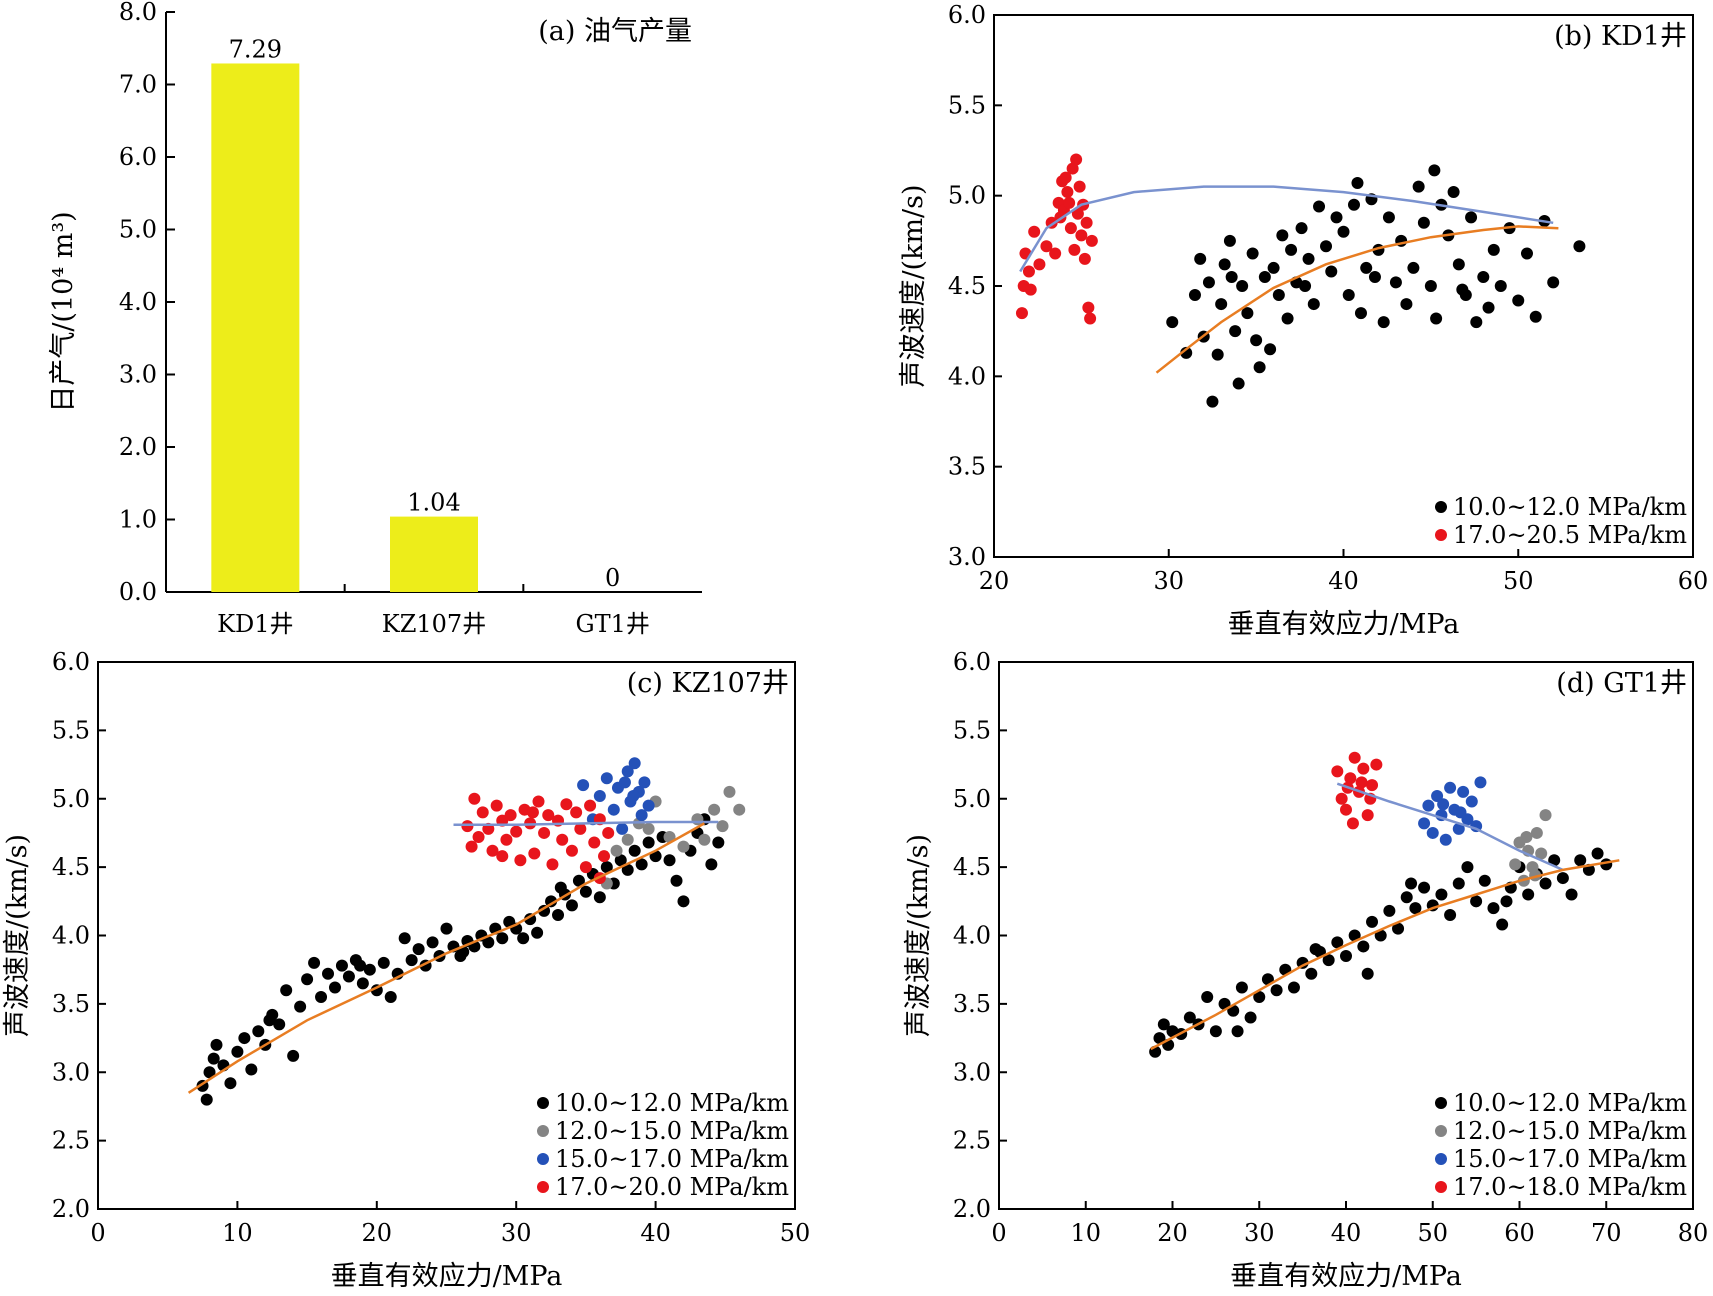 Image resolution: width=1713 pixels, height=1296 pixels. I want to click on legend-label: 15.0~17.0 MPa/km, so click(672, 1159).